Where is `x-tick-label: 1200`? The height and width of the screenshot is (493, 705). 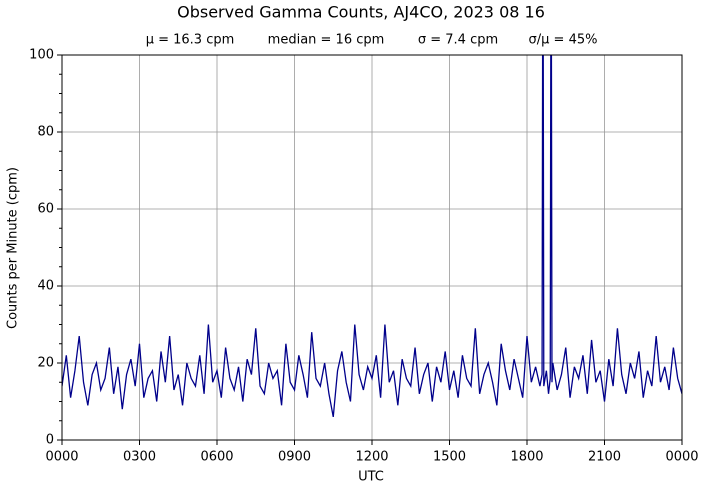 x-tick-label: 1200 is located at coordinates (371, 457).